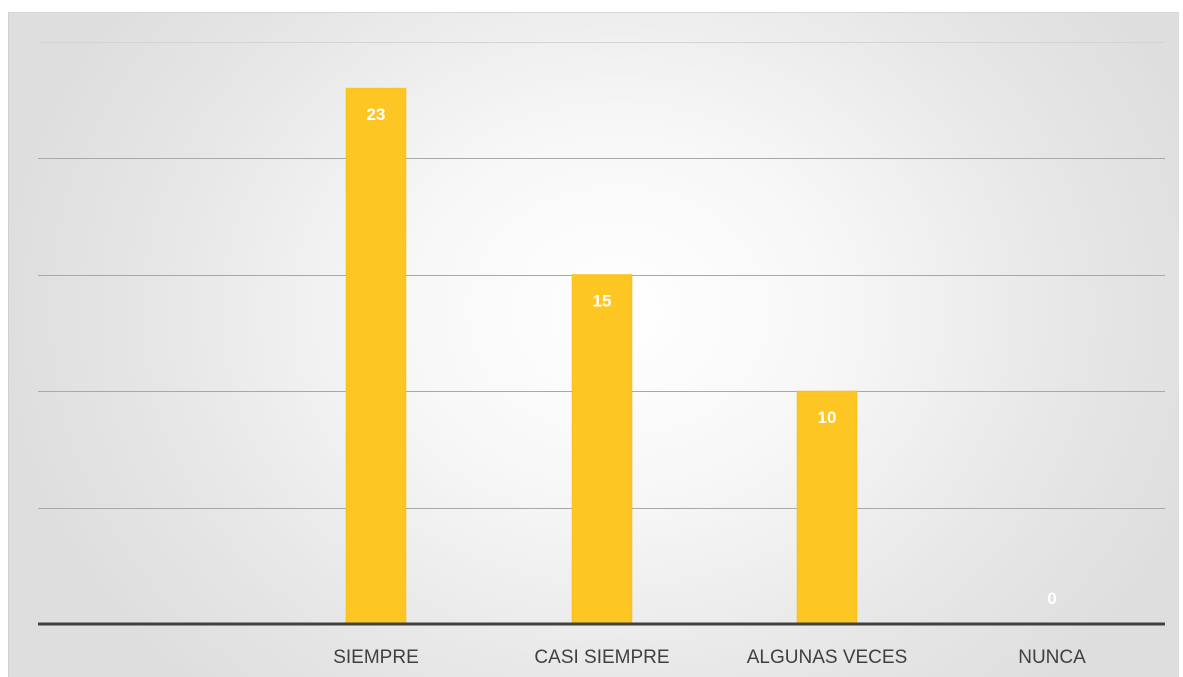 The image size is (1183, 677). What do you see at coordinates (1052, 657) in the screenshot?
I see `x-tick-label-nunca: NUNCA` at bounding box center [1052, 657].